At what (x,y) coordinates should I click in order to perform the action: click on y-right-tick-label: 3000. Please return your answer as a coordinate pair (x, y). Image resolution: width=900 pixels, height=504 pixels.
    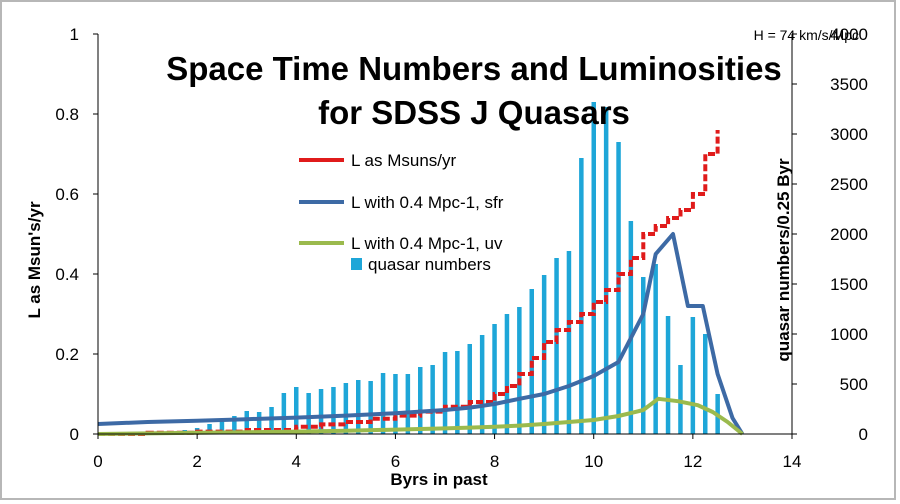
    Looking at the image, I should click on (849, 134).